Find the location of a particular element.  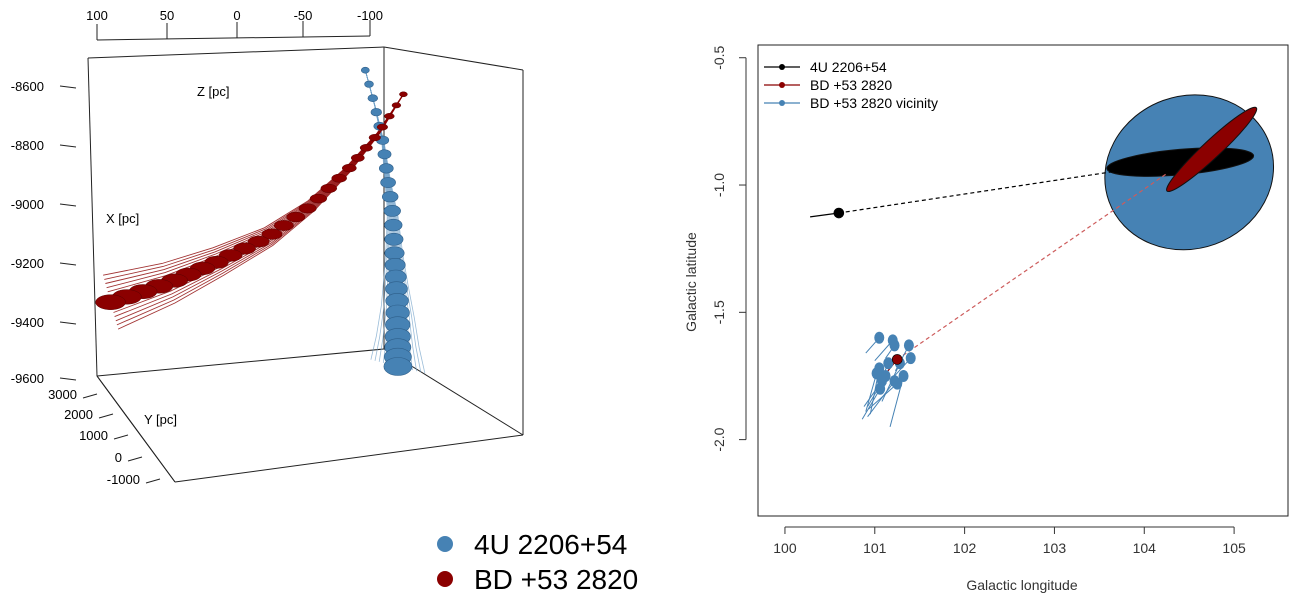

y-axis-line is located at coordinates (136, 429).